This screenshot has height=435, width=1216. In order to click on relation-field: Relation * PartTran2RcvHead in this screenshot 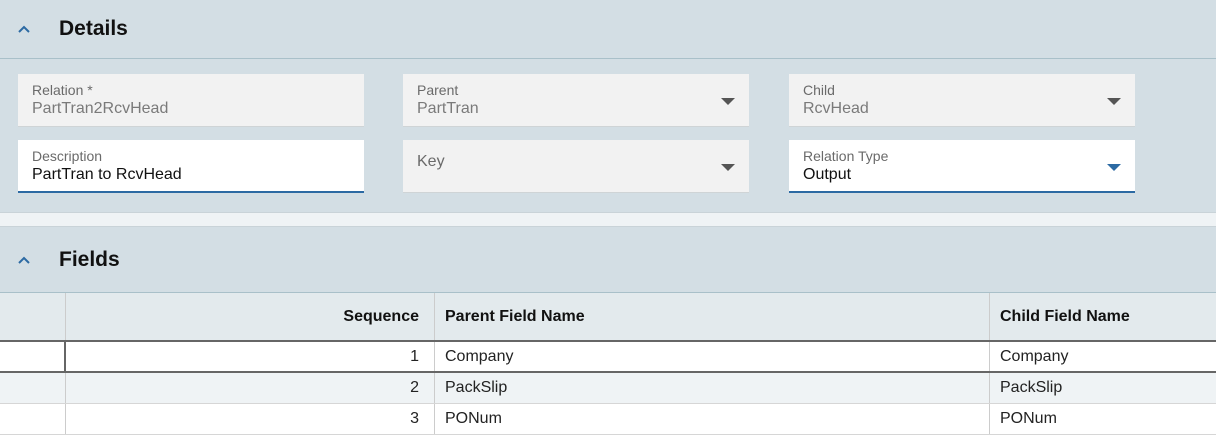, I will do `click(191, 100)`.